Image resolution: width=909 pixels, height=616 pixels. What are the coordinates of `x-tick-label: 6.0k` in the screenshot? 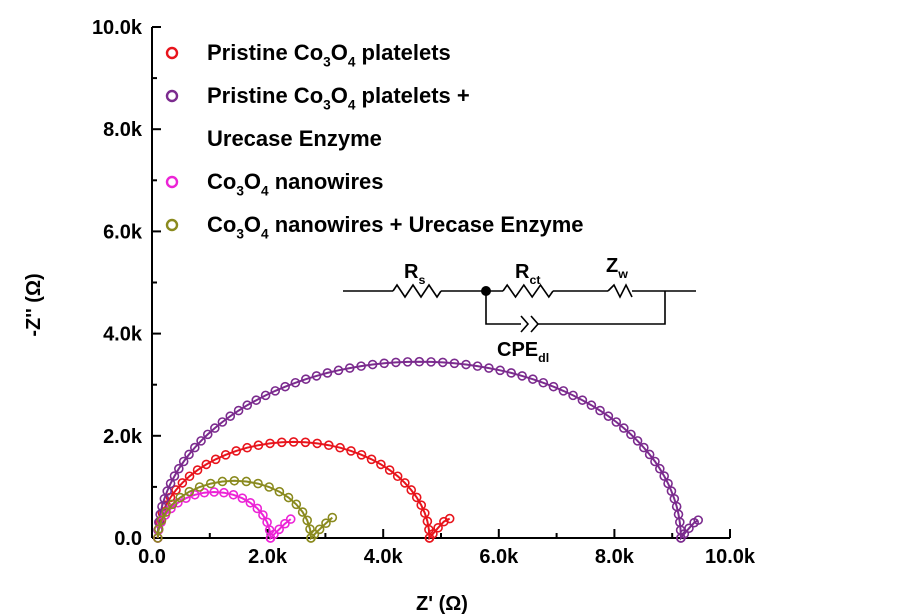 It's located at (499, 557).